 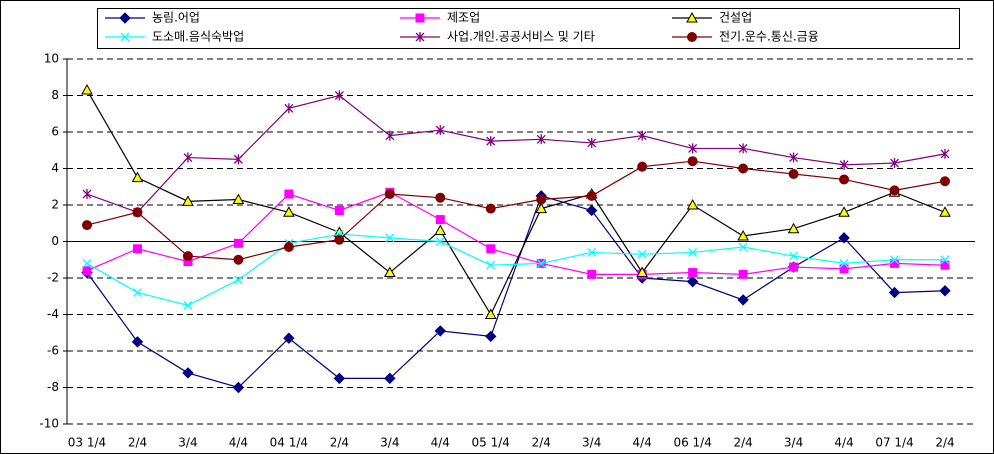 What do you see at coordinates (735, 18) in the screenshot?
I see `legend-label: 건설업` at bounding box center [735, 18].